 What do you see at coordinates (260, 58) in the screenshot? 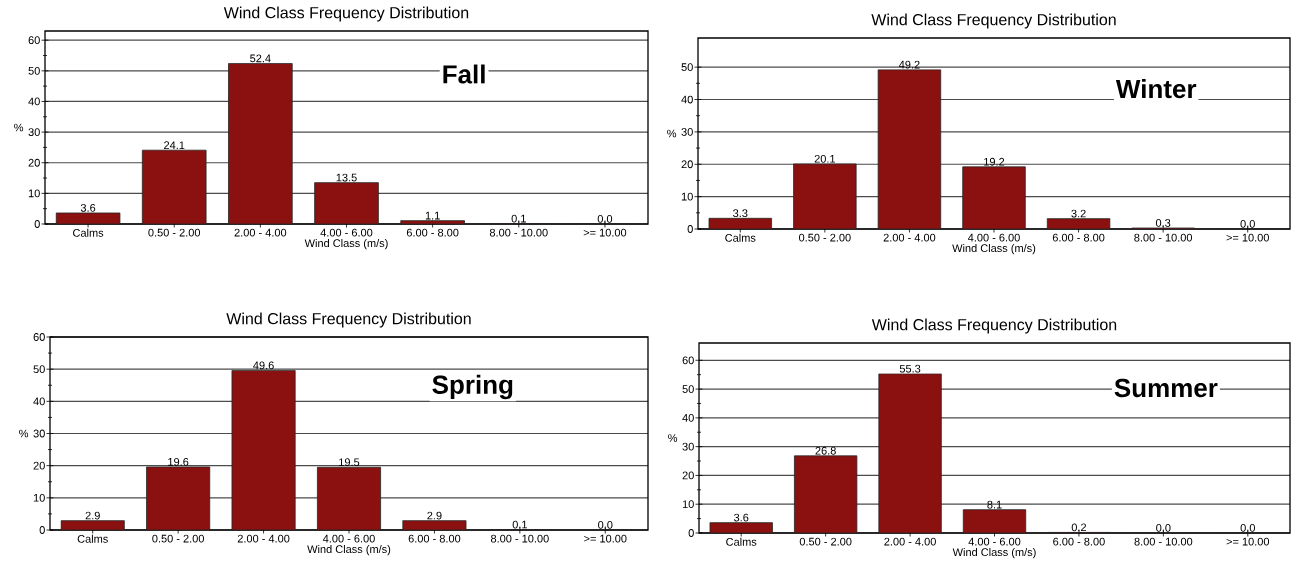
I see `data-label: 52.4` at bounding box center [260, 58].